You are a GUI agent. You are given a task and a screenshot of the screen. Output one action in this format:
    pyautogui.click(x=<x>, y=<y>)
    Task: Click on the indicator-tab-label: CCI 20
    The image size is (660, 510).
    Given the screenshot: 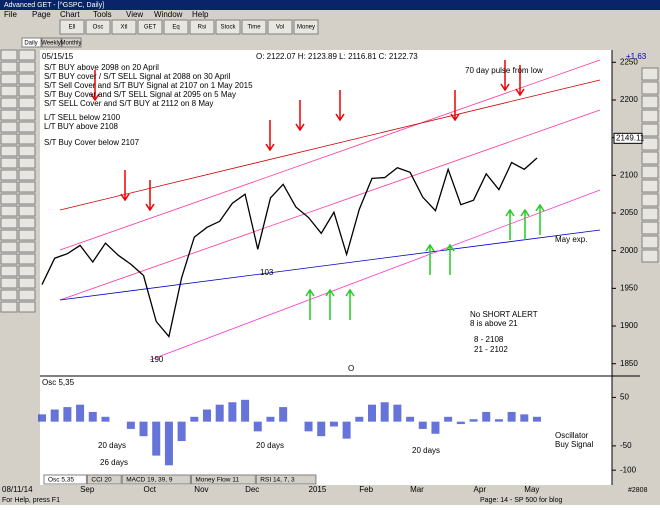 What is the action you would take?
    pyautogui.click(x=101, y=480)
    